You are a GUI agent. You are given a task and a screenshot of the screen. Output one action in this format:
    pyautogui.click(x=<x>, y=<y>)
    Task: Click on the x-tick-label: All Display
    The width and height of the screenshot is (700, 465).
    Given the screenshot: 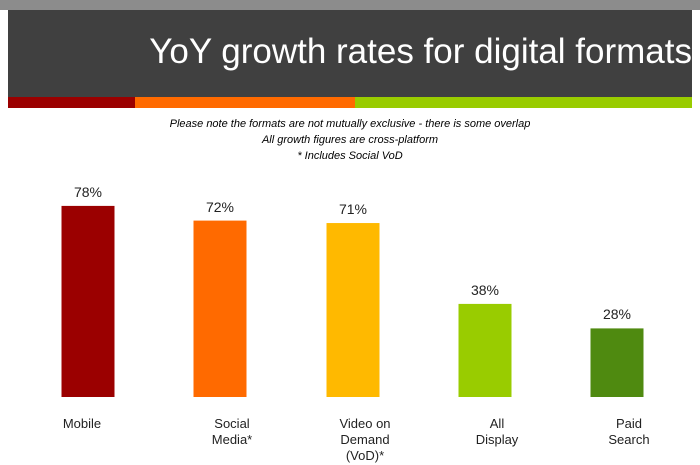 What is the action you would take?
    pyautogui.click(x=497, y=431)
    